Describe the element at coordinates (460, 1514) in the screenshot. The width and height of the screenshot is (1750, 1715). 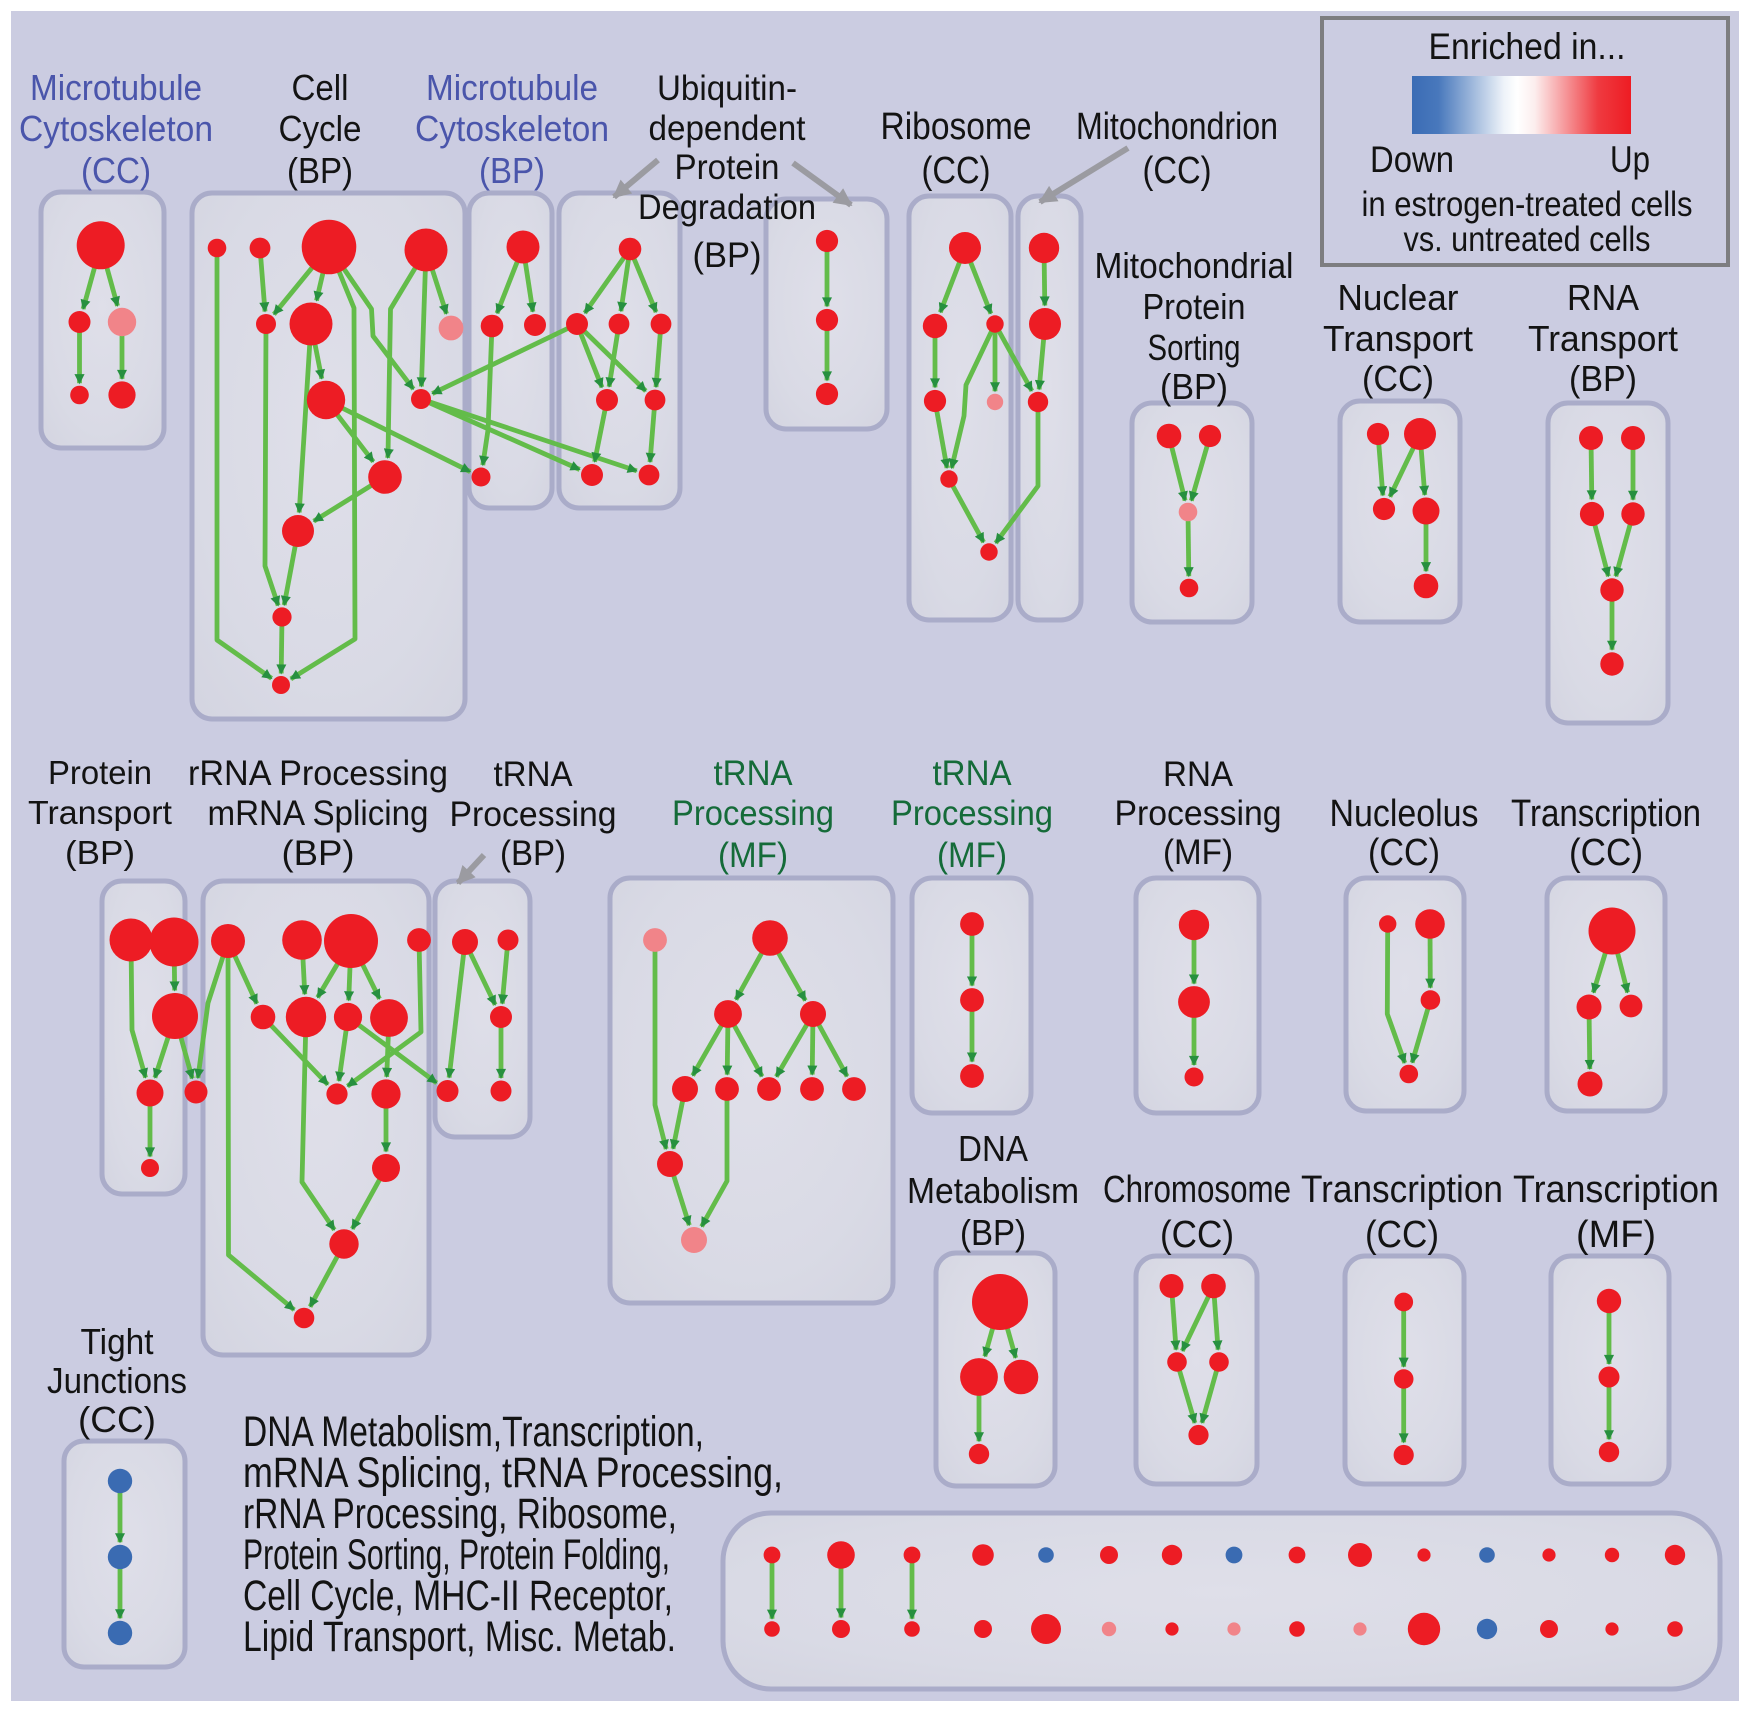
I see `svg-text: rRNA Processing, Ribosome,` at that location.